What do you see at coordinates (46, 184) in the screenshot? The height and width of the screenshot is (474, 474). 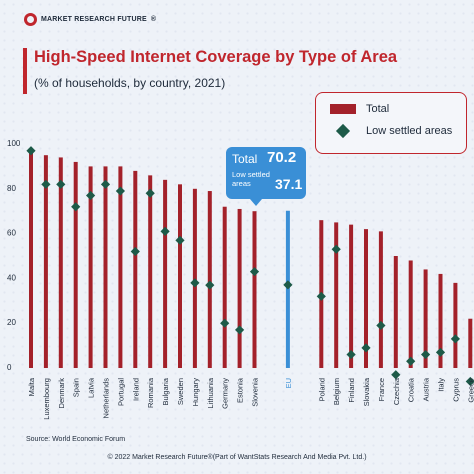 I see `marker-low-luxembourg` at bounding box center [46, 184].